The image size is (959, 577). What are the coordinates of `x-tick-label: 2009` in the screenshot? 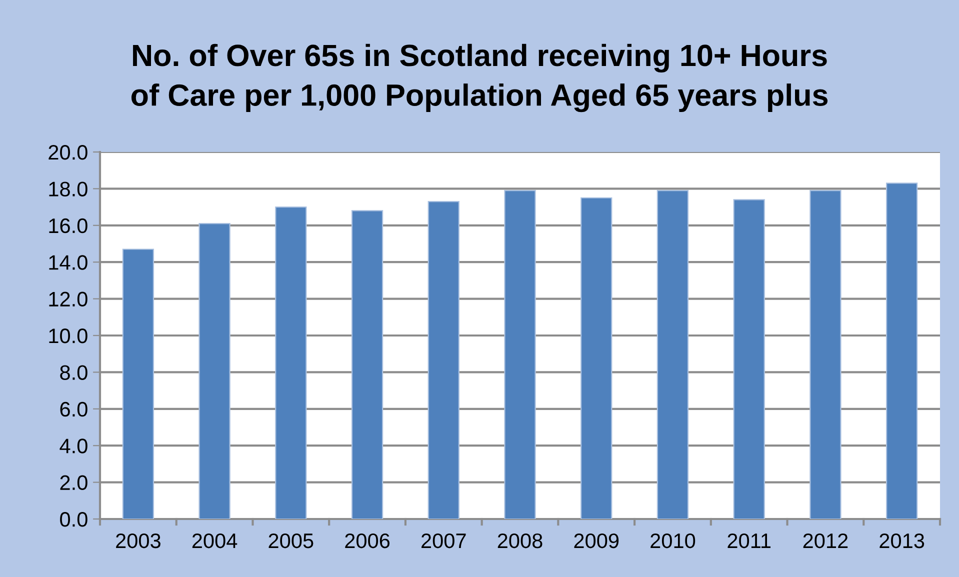 It's located at (596, 540).